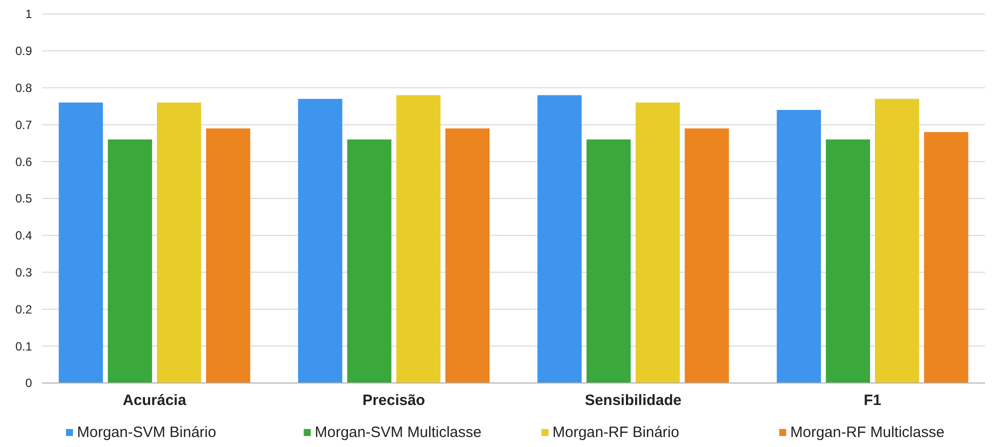  I want to click on y-tick-label: 0.5, so click(23, 199).